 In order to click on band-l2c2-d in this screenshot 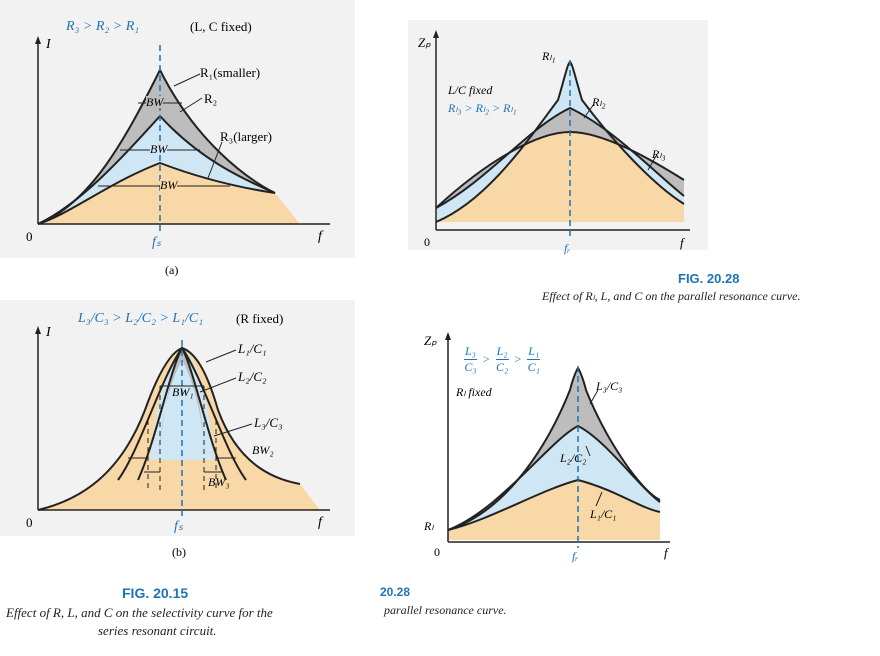, I will do `click(554, 478)`.